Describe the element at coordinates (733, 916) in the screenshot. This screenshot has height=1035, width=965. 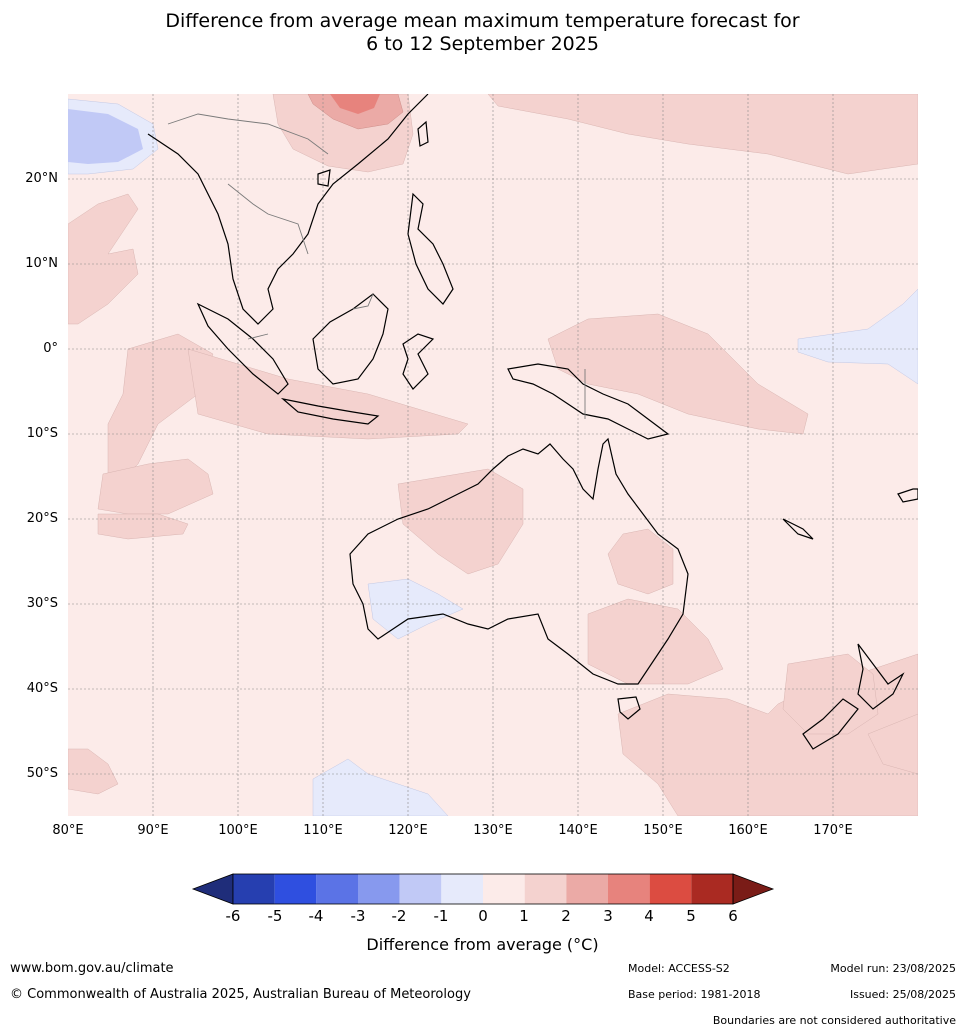
I see `legend-tick-6: 6` at that location.